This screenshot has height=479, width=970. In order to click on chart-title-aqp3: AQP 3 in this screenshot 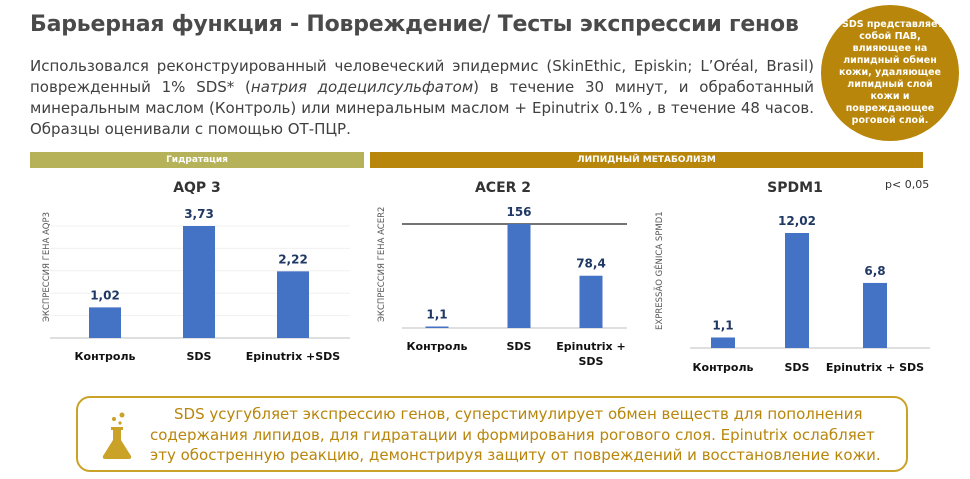, I will do `click(197, 188)`.